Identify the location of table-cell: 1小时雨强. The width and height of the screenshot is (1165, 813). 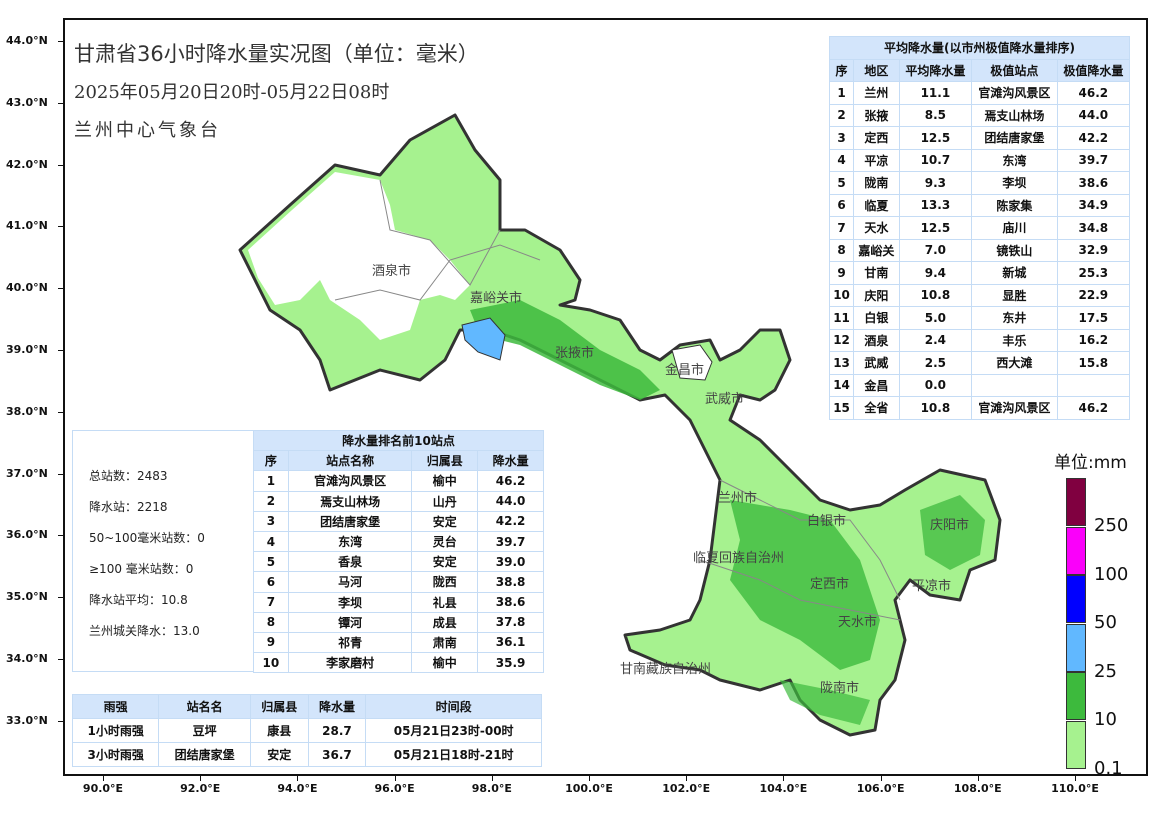
(115, 730).